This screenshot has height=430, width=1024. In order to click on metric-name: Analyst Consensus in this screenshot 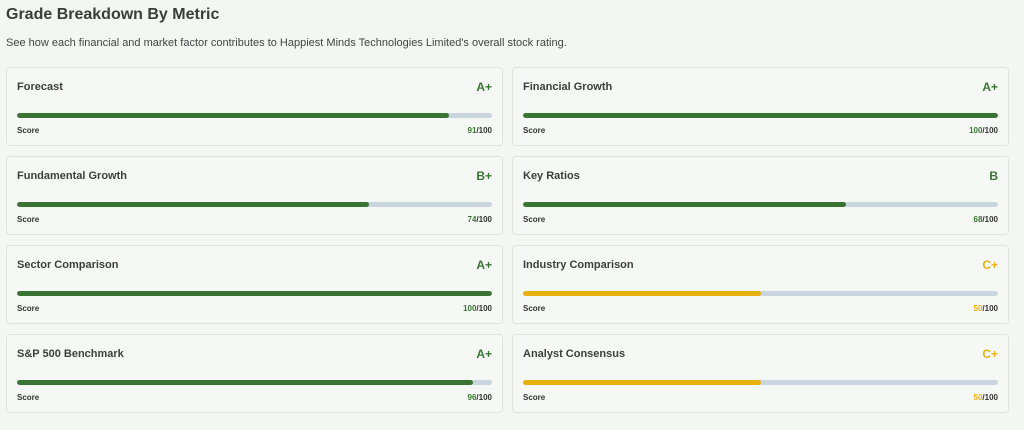, I will do `click(574, 354)`.